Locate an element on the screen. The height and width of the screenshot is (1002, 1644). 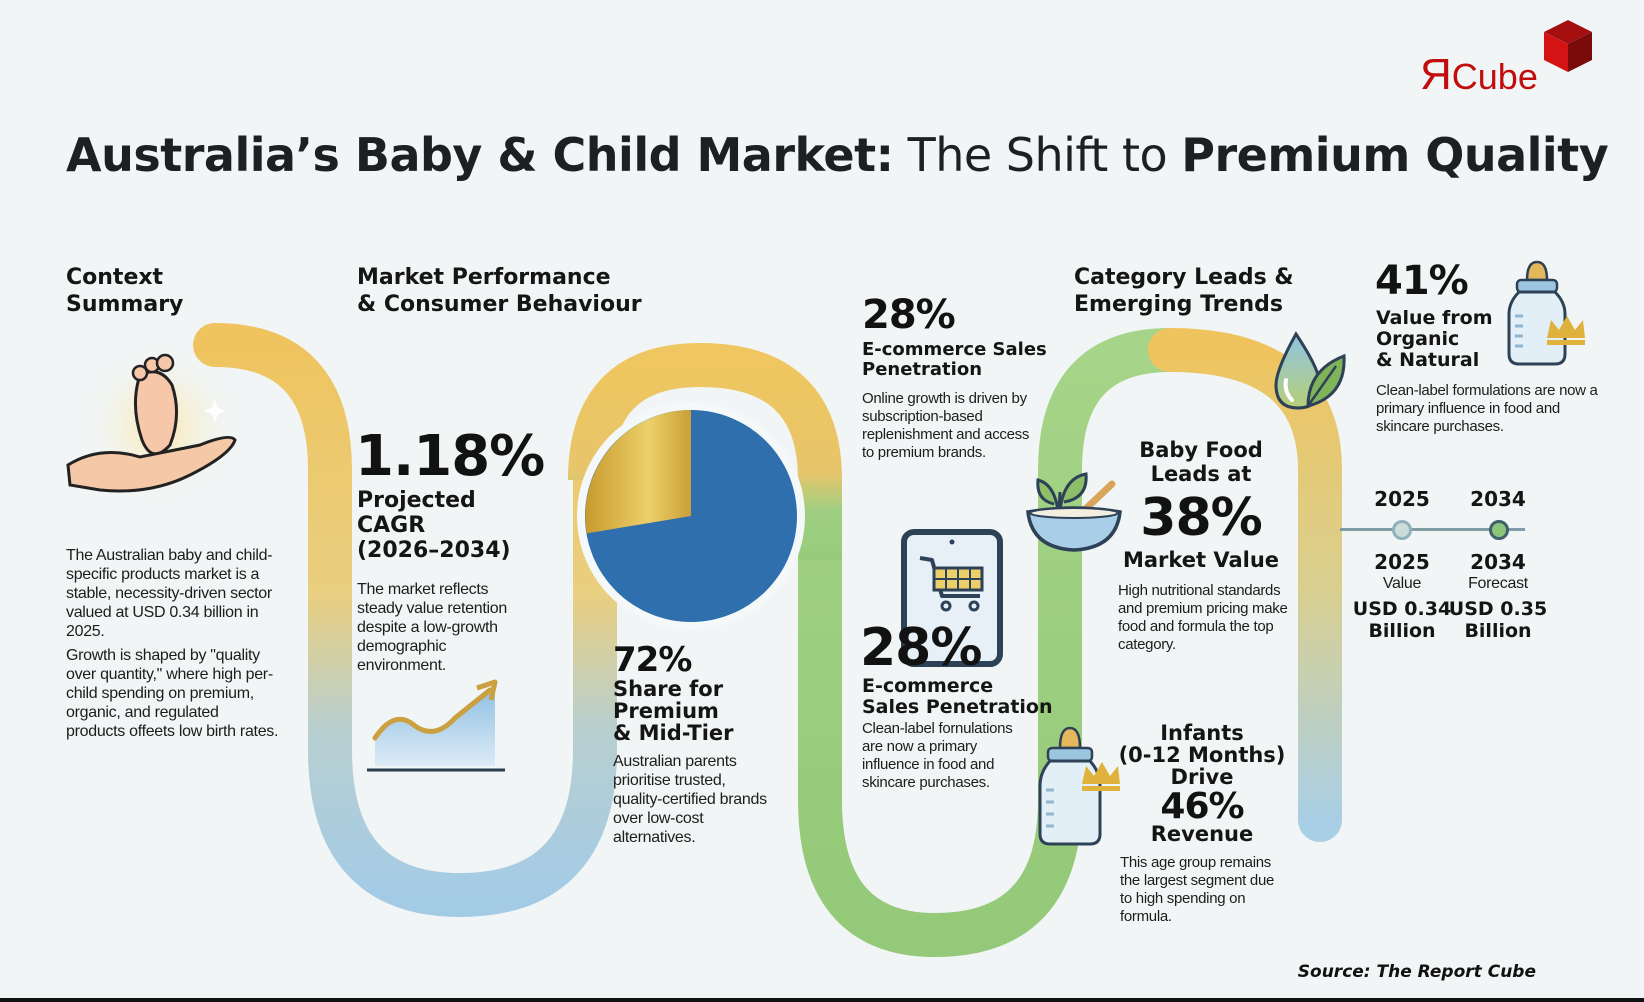
organic-value: 41% is located at coordinates (1422, 281).